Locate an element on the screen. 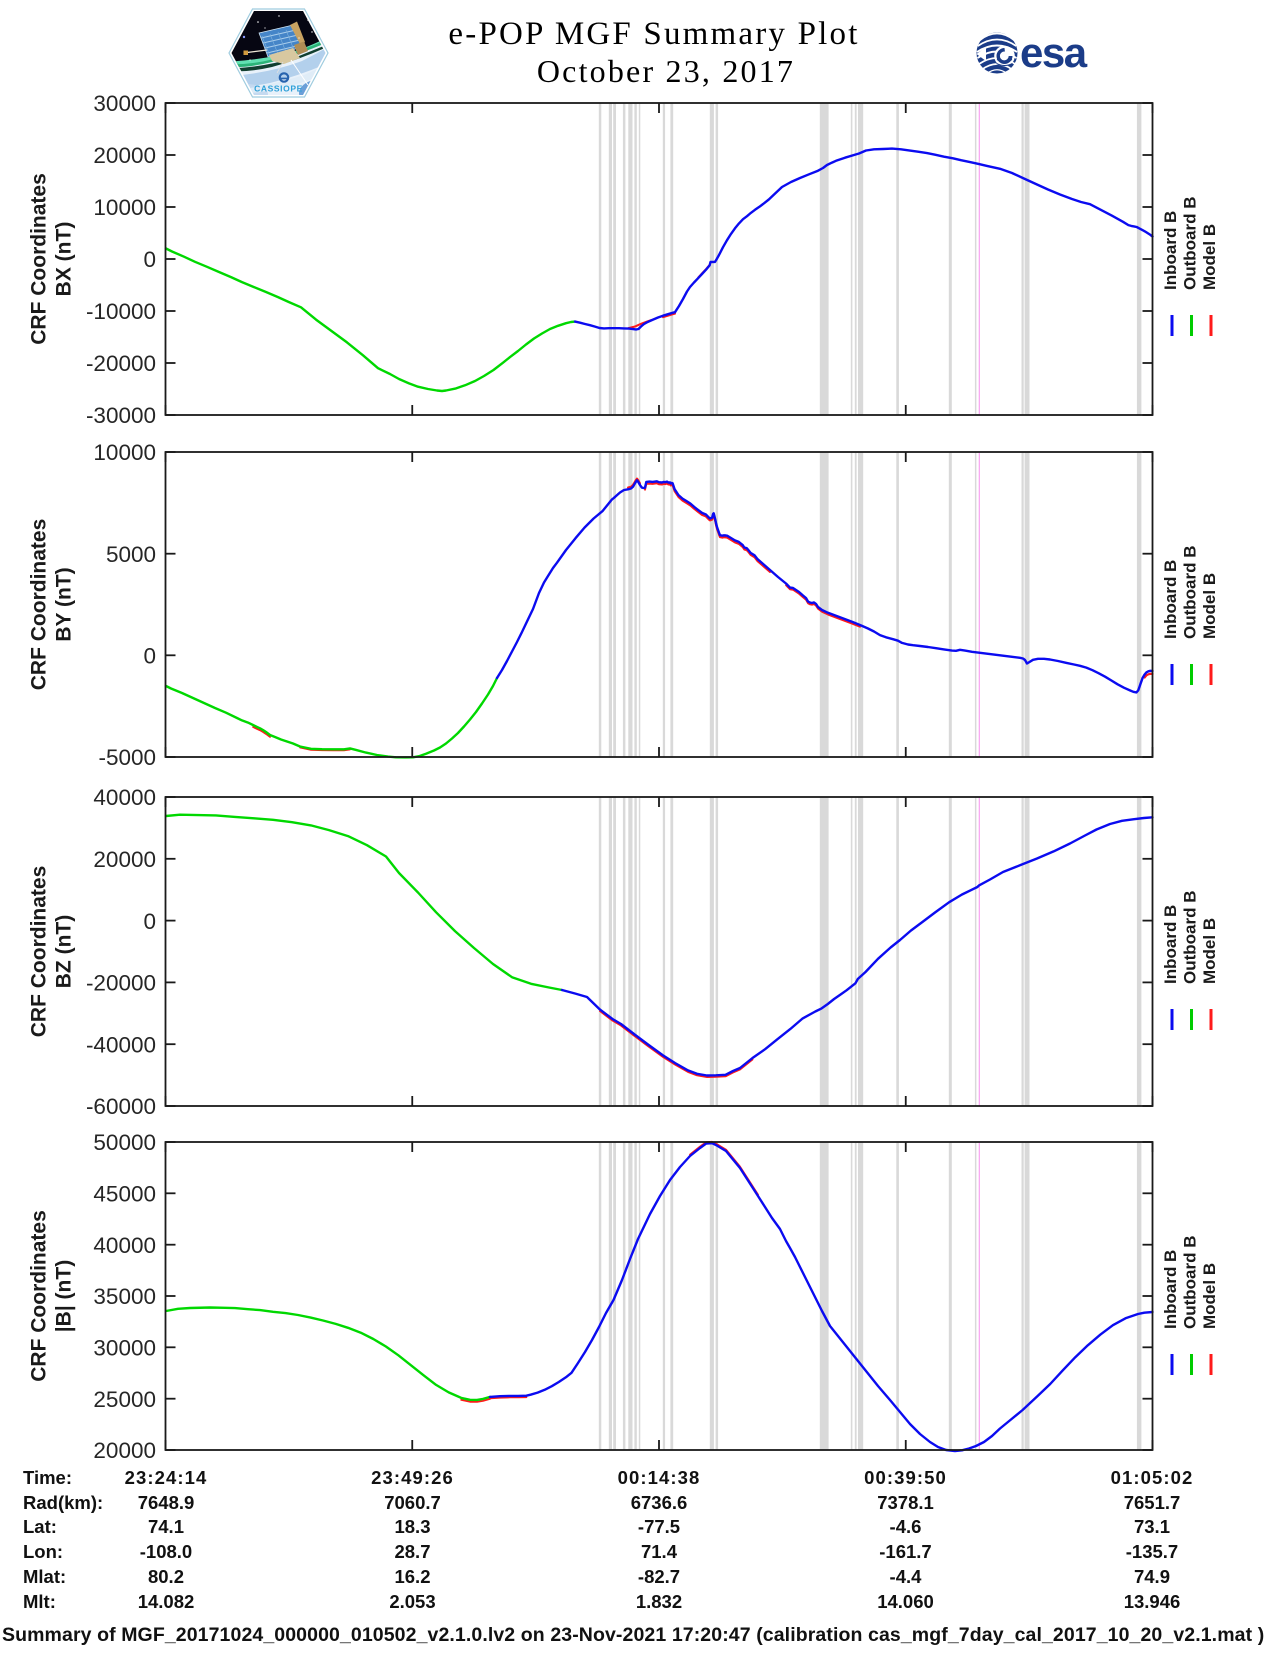 This screenshot has width=1275, height=1655. svg-text: 23:49:26 is located at coordinates (412, 1477).